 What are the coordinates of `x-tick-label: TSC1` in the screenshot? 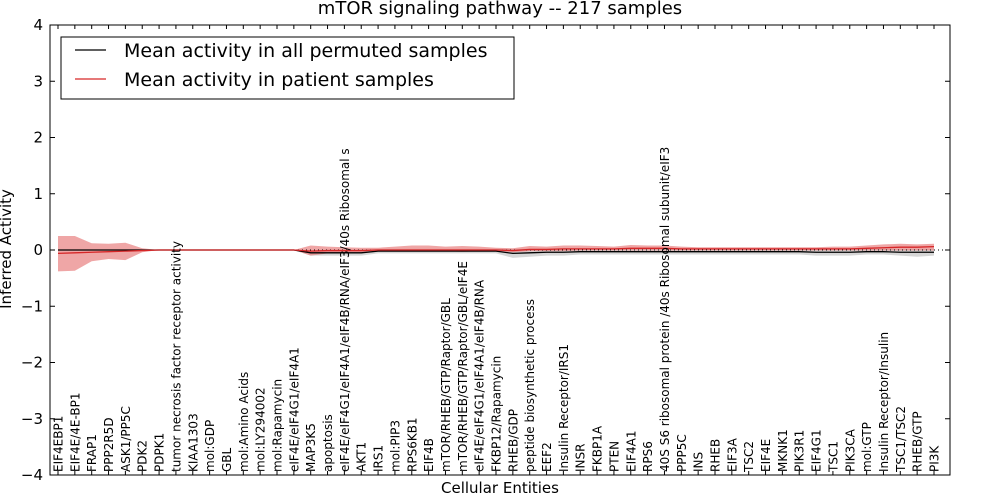 It's located at (833, 457).